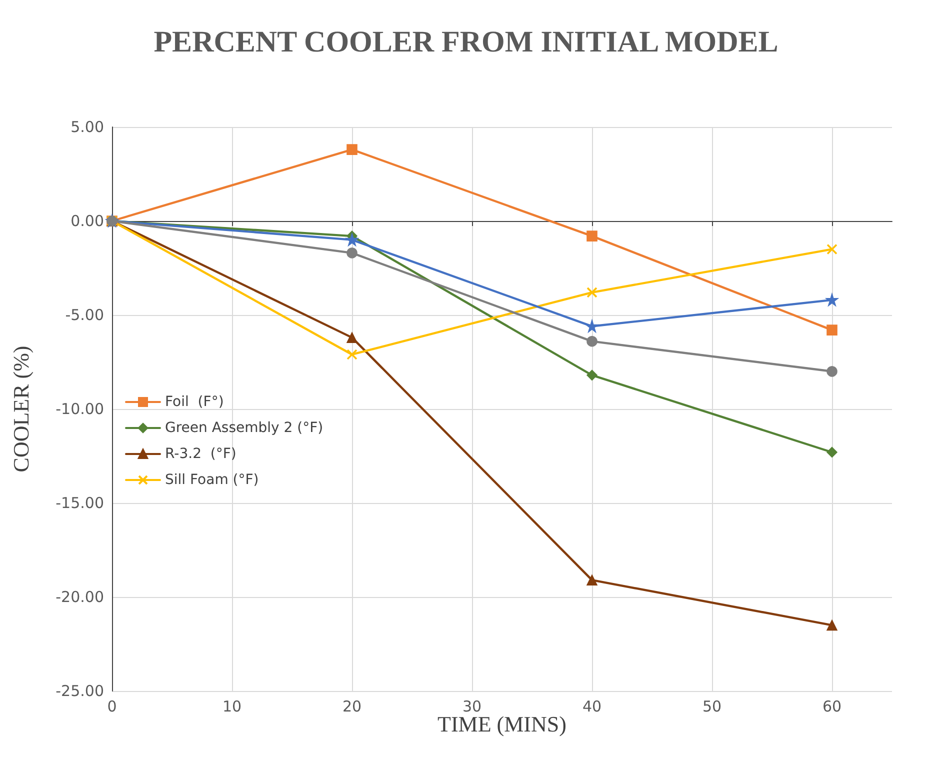 The width and height of the screenshot is (932, 770). What do you see at coordinates (80, 597) in the screenshot?
I see `y-tick-label: -20.00` at bounding box center [80, 597].